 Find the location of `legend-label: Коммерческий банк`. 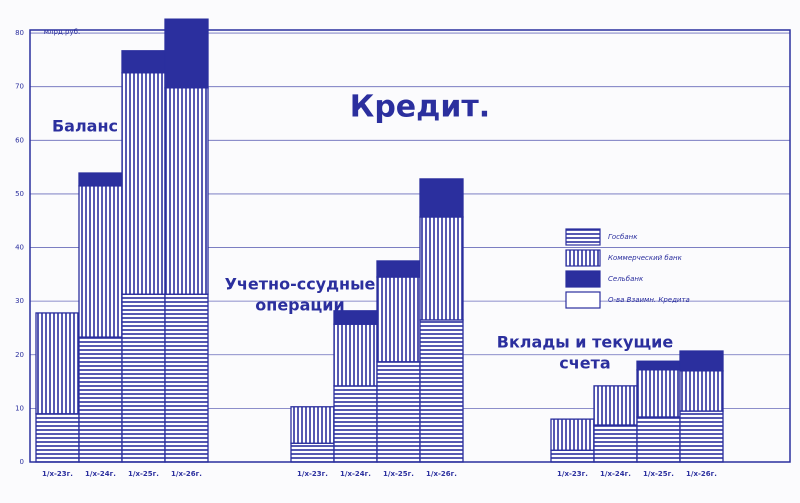

legend-label: Коммерческий банк is located at coordinates (645, 258).